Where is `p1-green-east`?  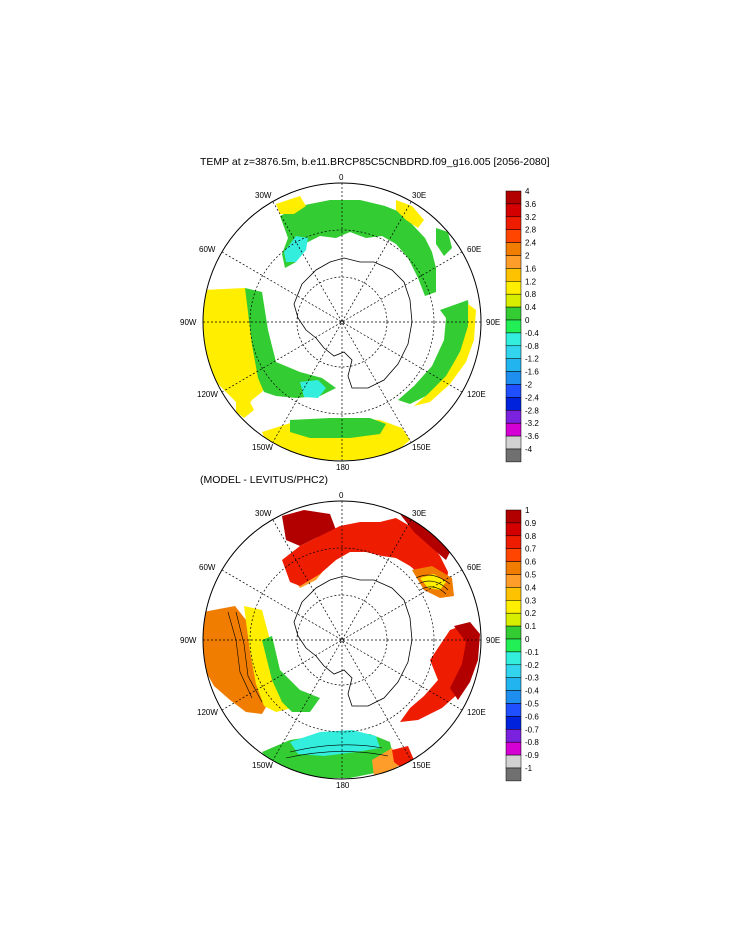
p1-green-east is located at coordinates (434, 352).